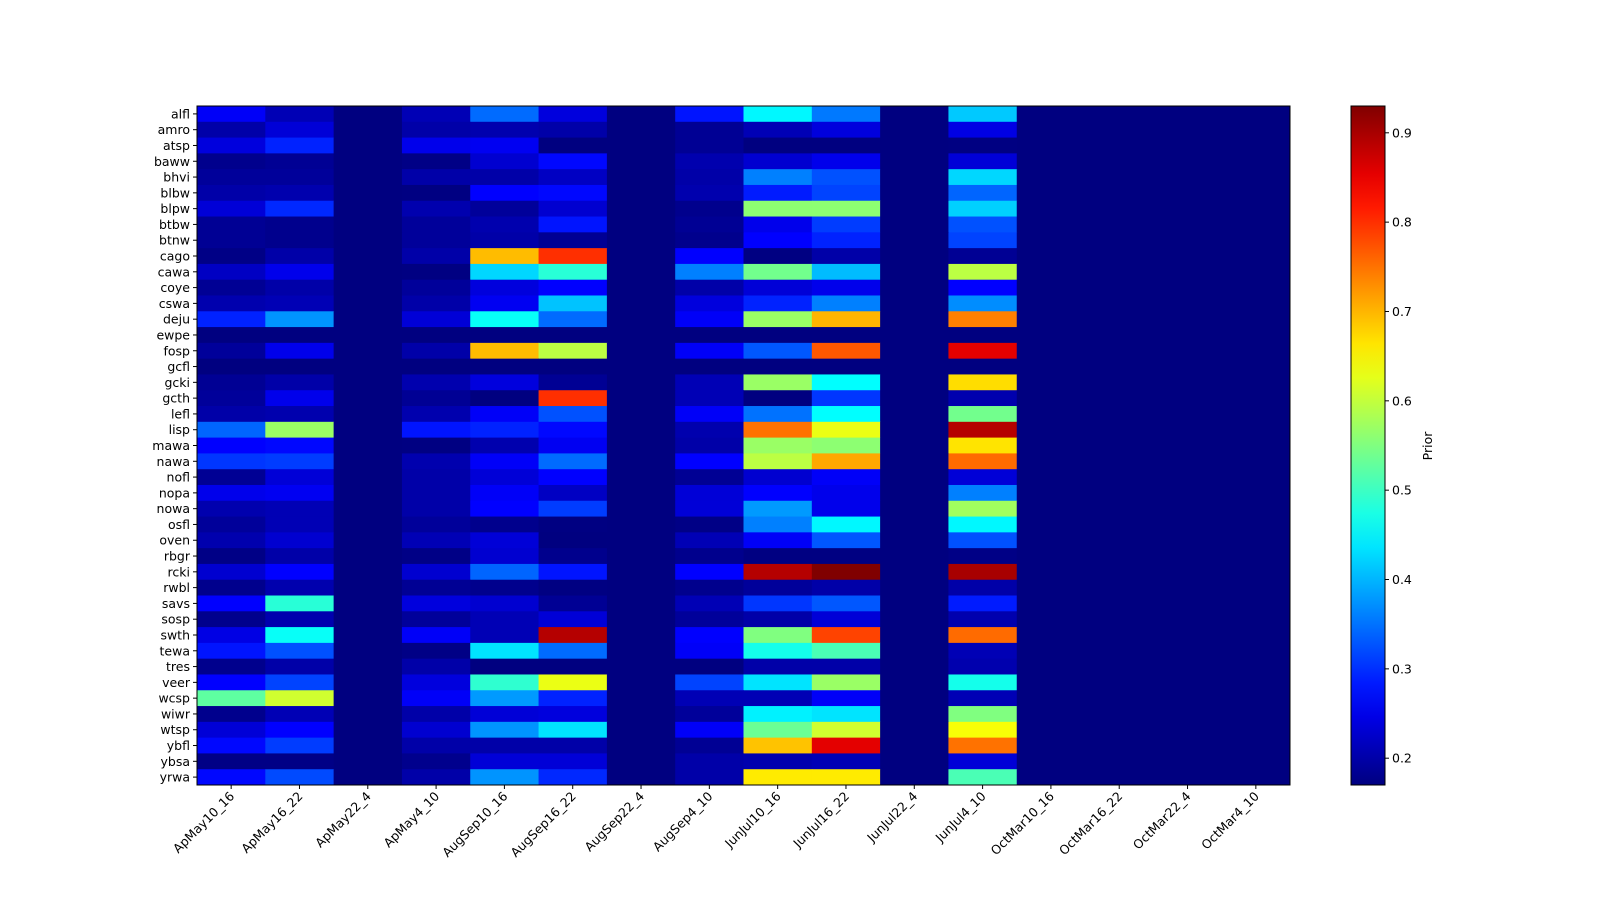 This screenshot has height=904, width=1600. What do you see at coordinates (176, 587) in the screenshot?
I see `y-tick-label: rwbl` at bounding box center [176, 587].